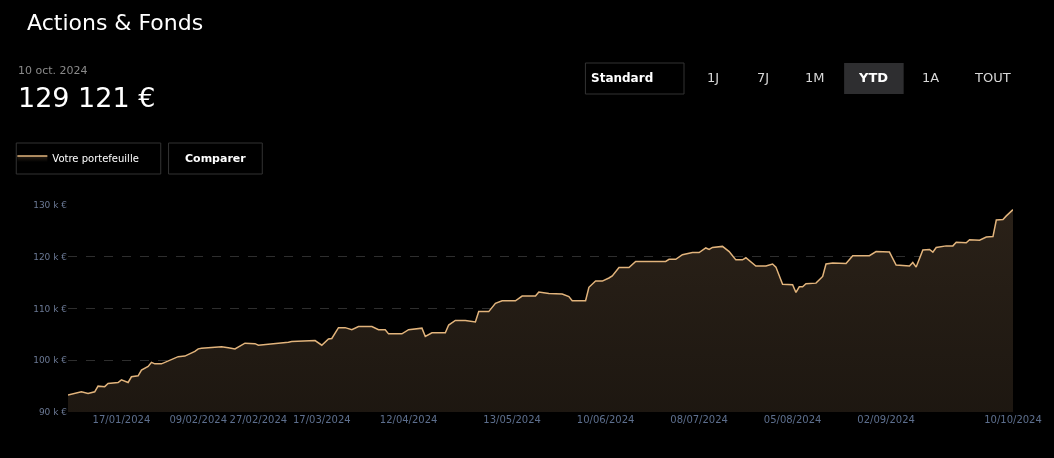  I want to click on text: YTD, so click(873, 77).